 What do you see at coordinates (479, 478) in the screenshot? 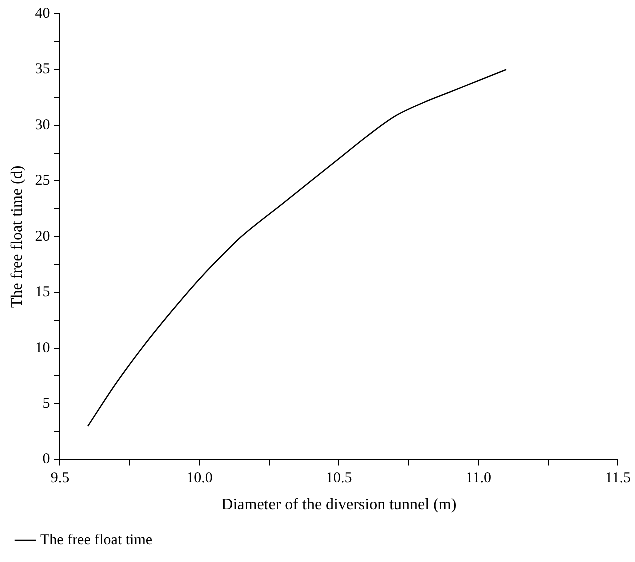
I see `x-tick-label: 11.0` at bounding box center [479, 478].